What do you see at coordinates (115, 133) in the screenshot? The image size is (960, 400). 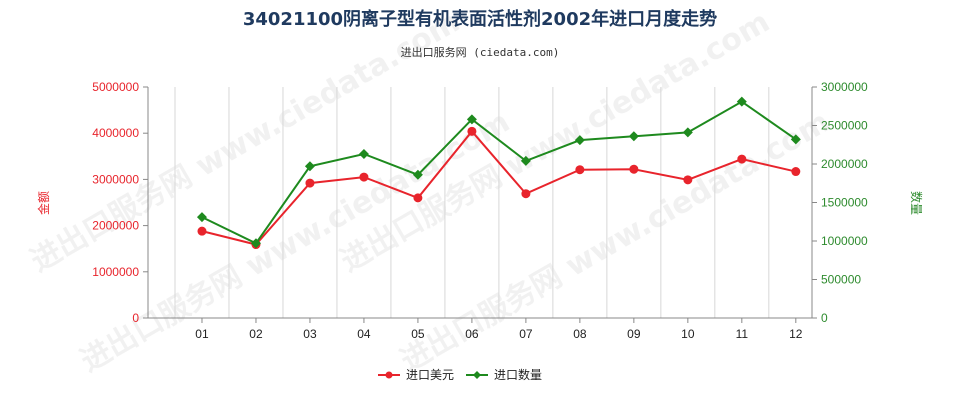 I see `left-tick-label: 4000000` at bounding box center [115, 133].